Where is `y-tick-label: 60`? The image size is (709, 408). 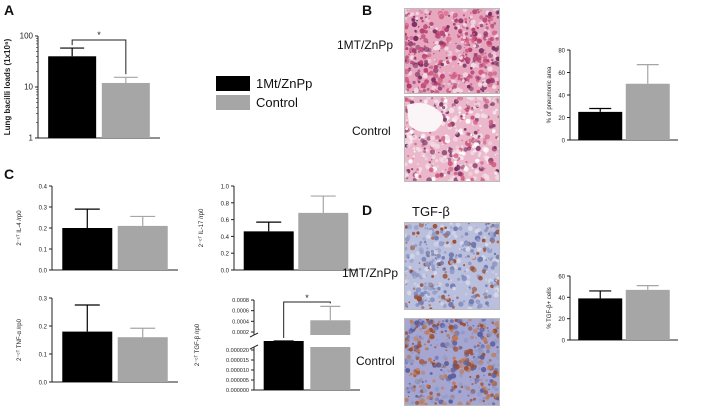 y-tick-label: 60 is located at coordinates (561, 74).